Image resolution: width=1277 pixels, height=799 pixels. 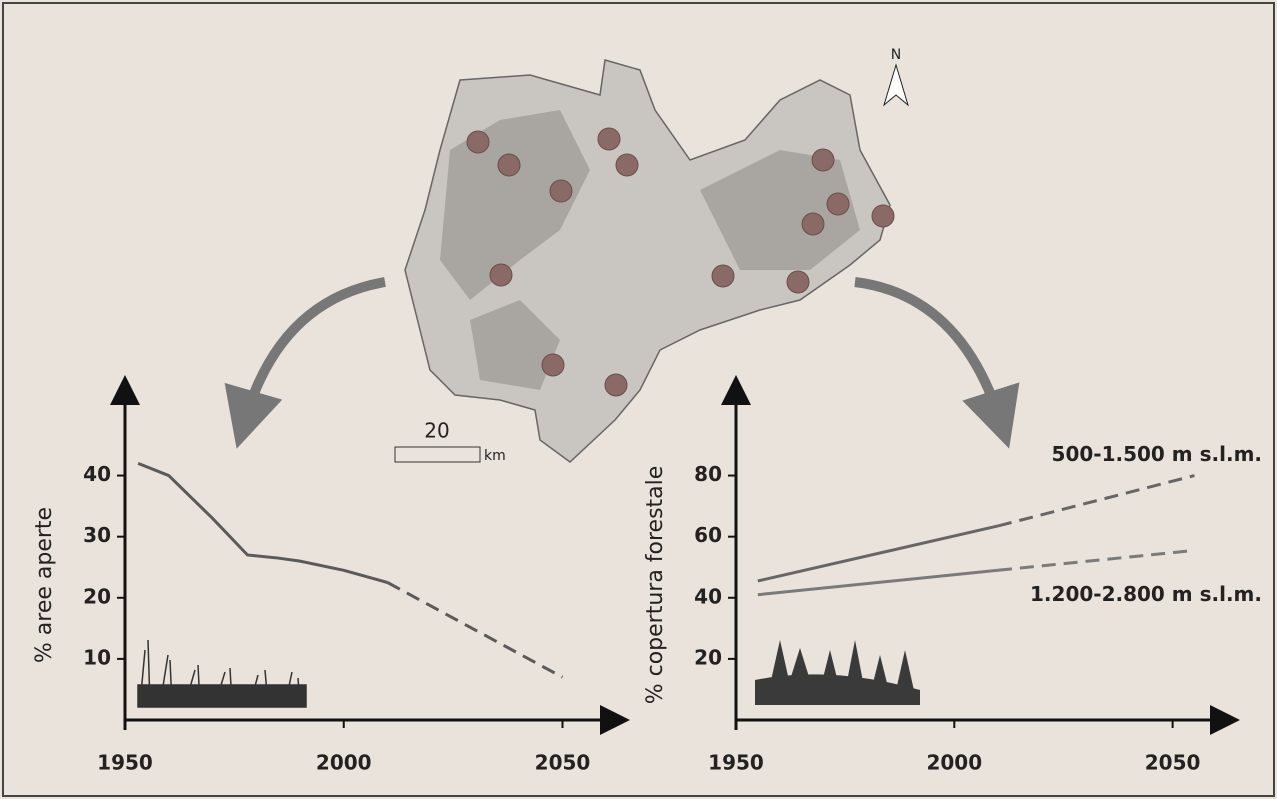 What do you see at coordinates (97, 535) in the screenshot?
I see `y-tick-label: 30` at bounding box center [97, 535].